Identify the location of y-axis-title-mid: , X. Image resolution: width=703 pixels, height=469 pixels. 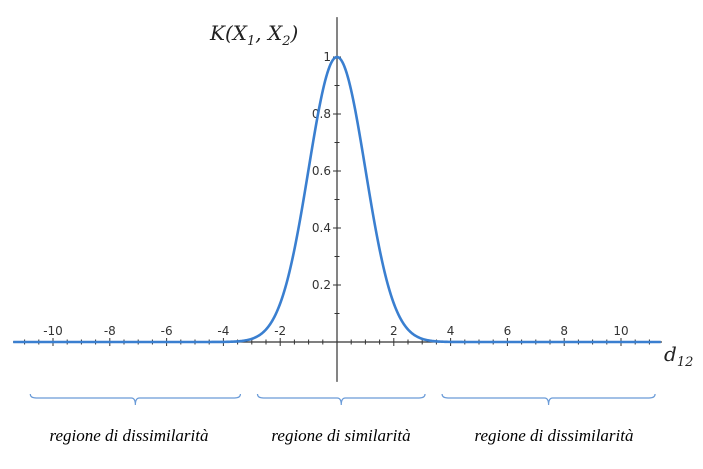
(269, 33).